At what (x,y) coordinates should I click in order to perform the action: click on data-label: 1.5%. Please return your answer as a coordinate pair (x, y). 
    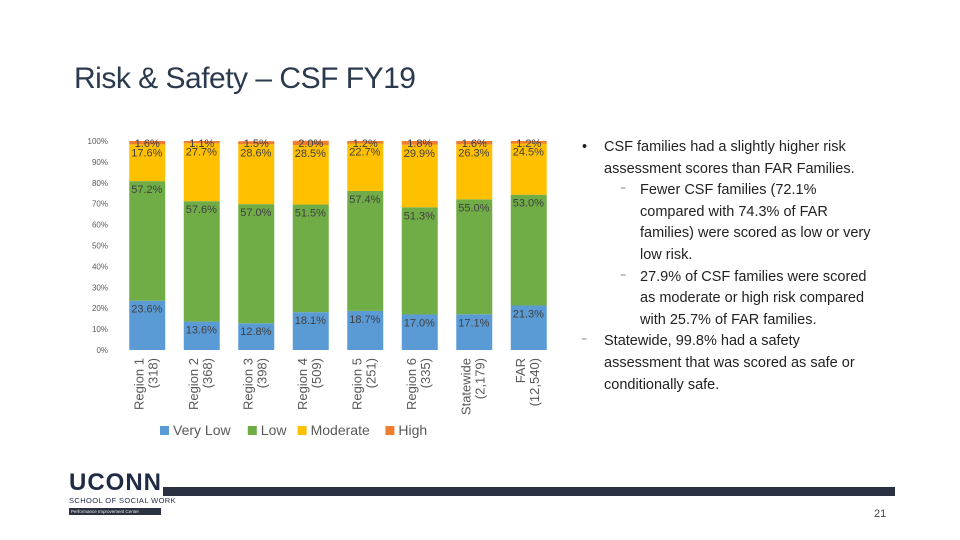
    Looking at the image, I should click on (256, 144).